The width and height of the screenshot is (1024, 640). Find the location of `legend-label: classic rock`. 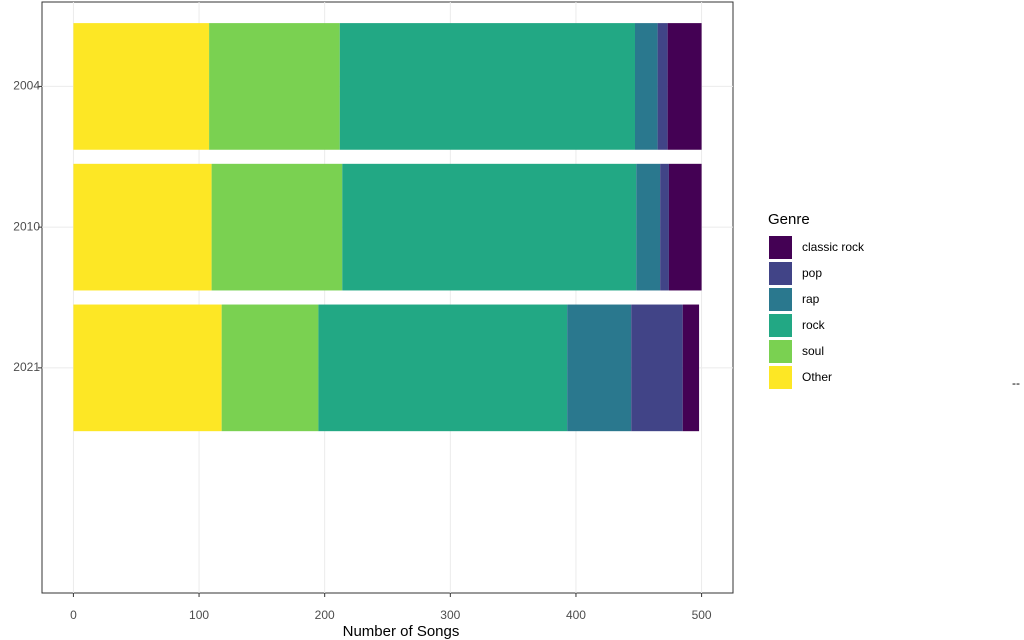

legend-label: classic rock is located at coordinates (833, 247).